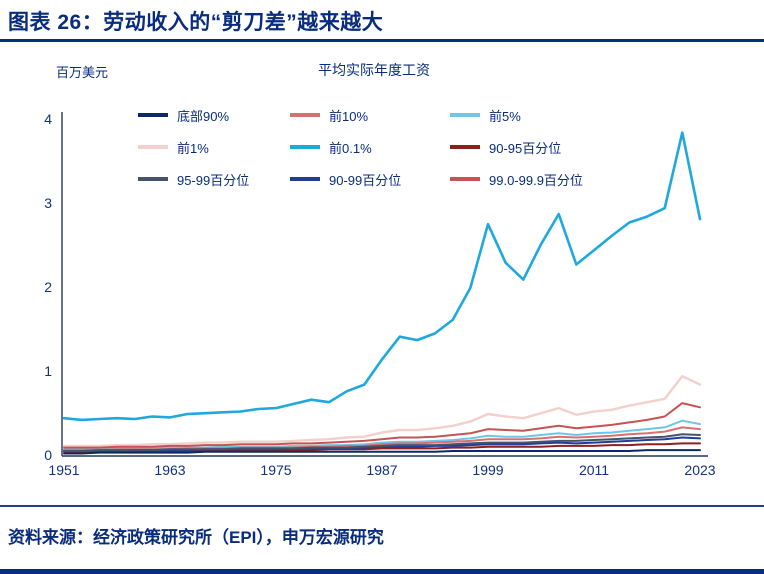 This screenshot has height=574, width=764. Describe the element at coordinates (32, 287) in the screenshot. I see `y-axis-labels: 0 1 2 3 4` at that location.